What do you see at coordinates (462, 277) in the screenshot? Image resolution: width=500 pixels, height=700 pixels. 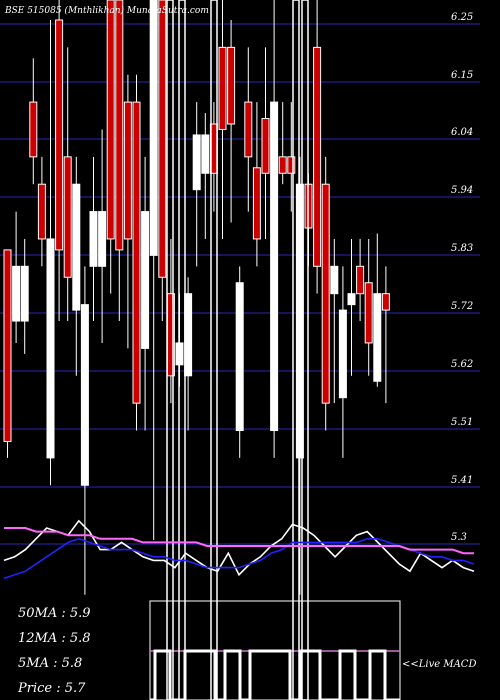 I see `price-axis-ticks: 6.25 6.15 6.04 5.94 5.83 5.72 5.62 5.51 5.41 5.3` at bounding box center [462, 277].